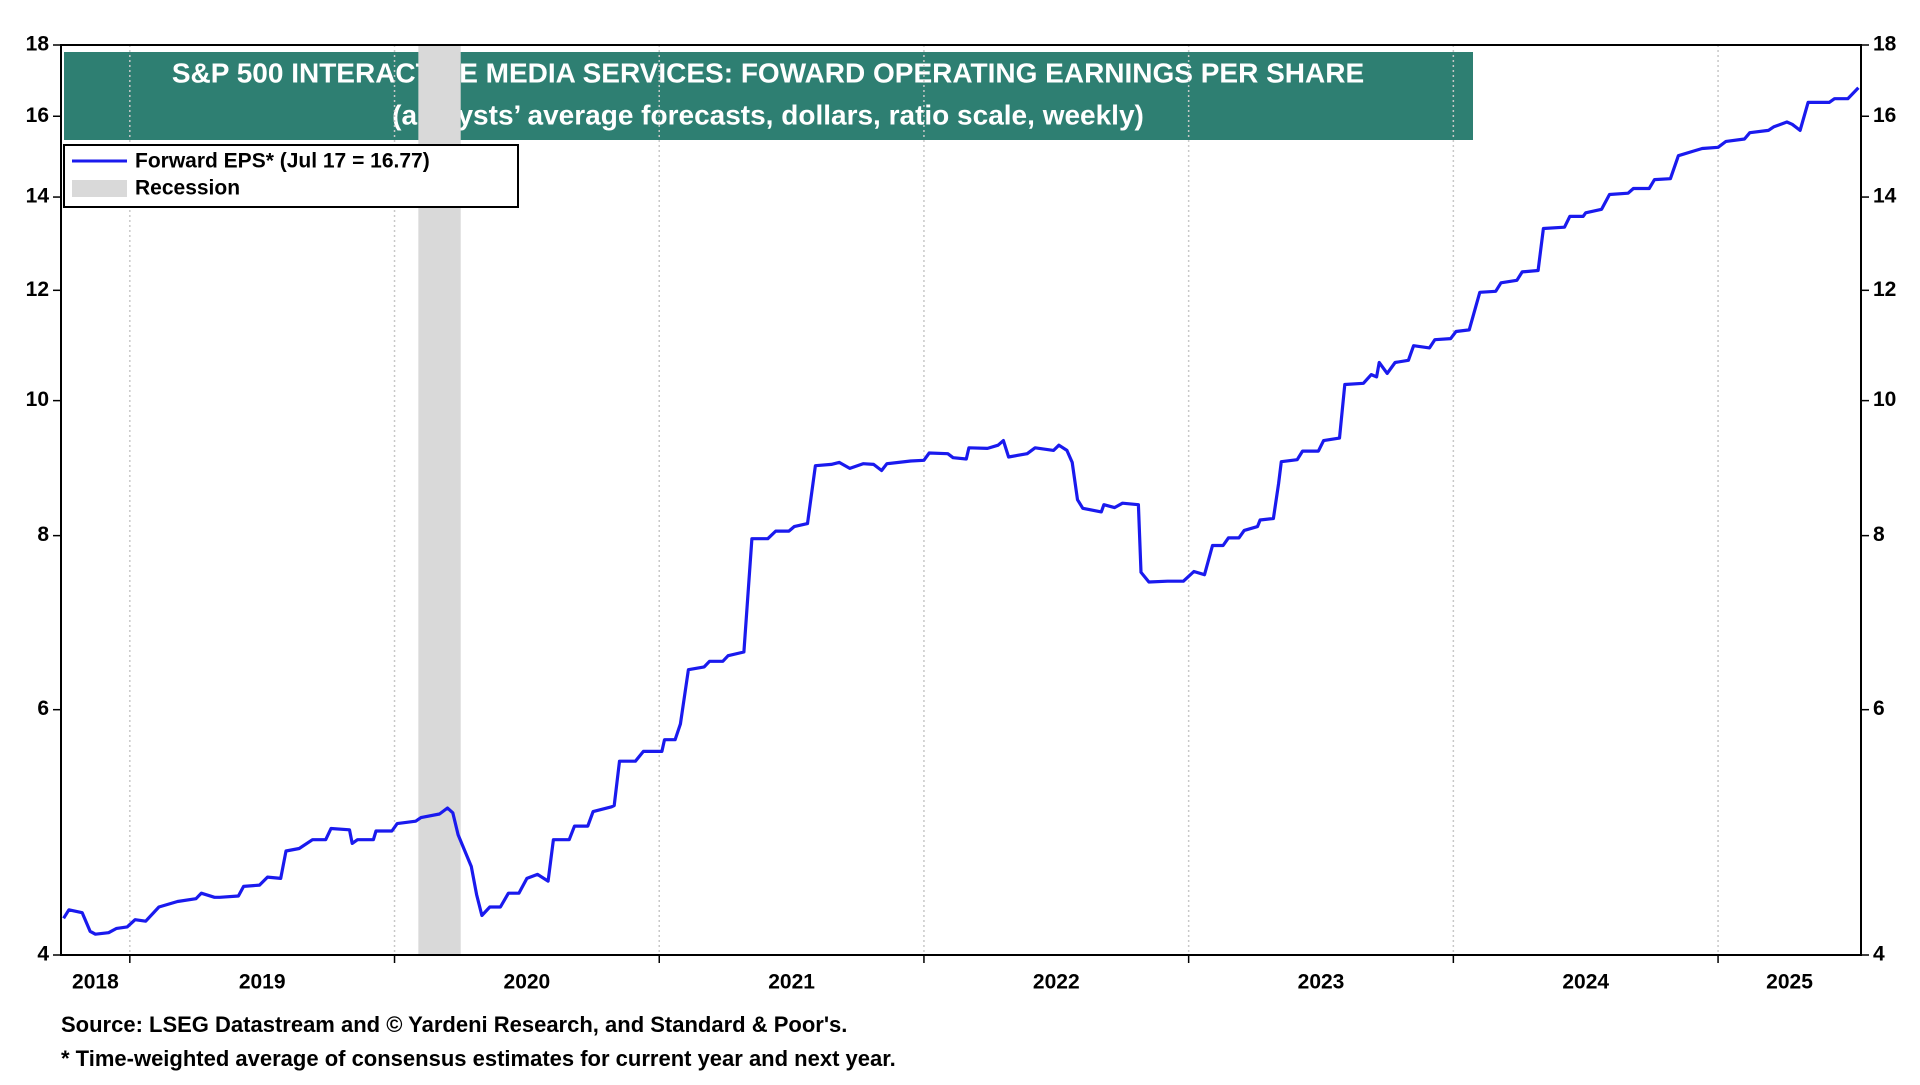 The image size is (1920, 1085). What do you see at coordinates (768, 96) in the screenshot?
I see `title-box` at bounding box center [768, 96].